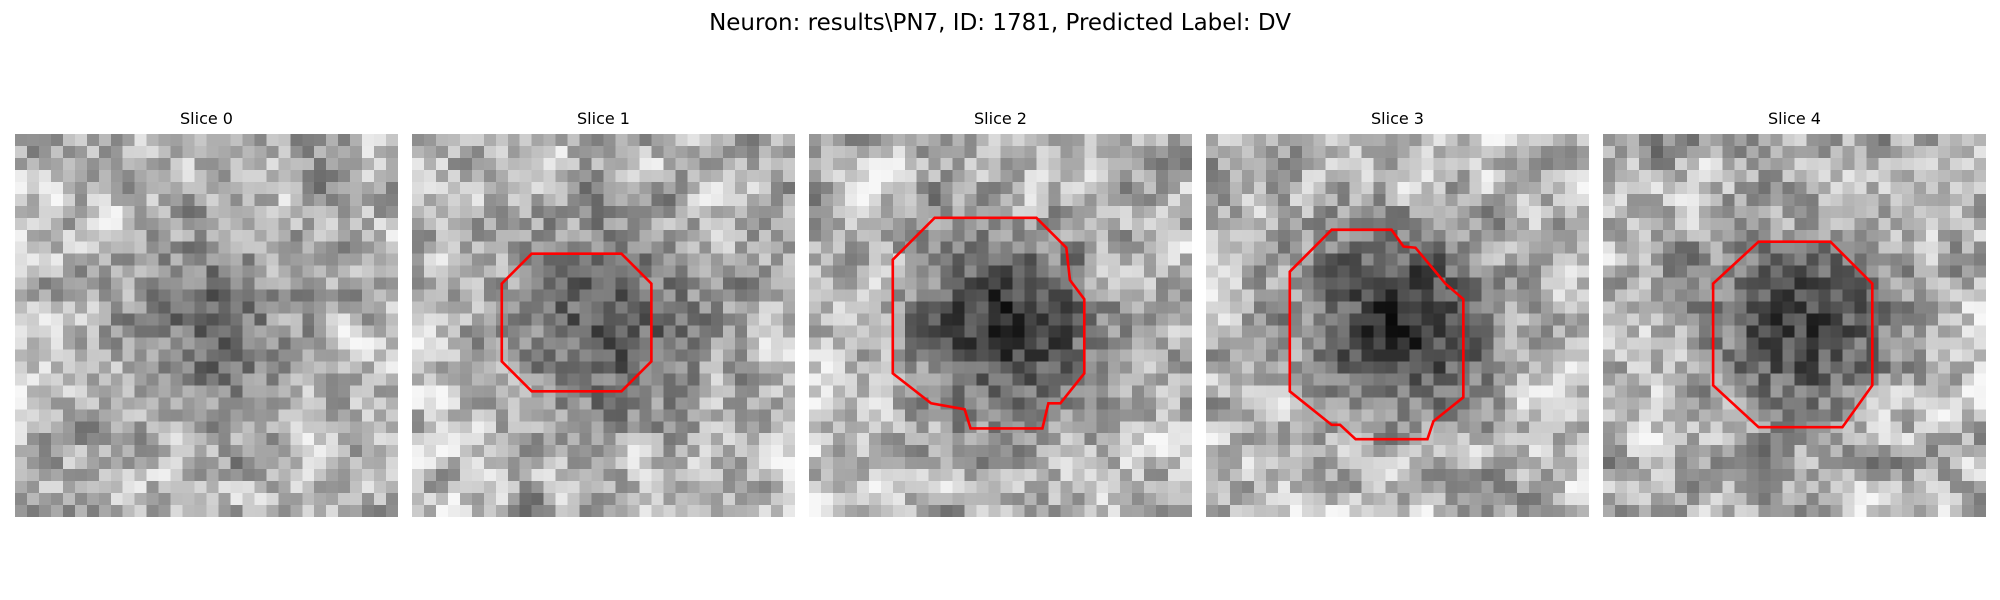 This screenshot has width=2000, height=600. I want to click on slice-title: Slice 3, so click(1397, 118).